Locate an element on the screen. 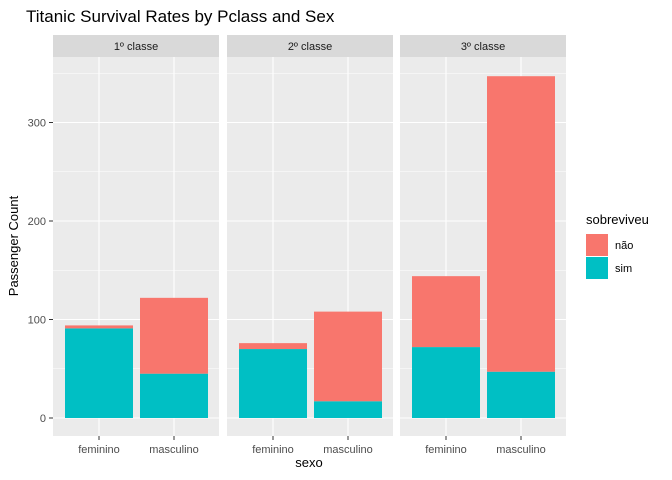 This screenshot has width=672, height=480. y-tick-label: 200 is located at coordinates (37, 222).